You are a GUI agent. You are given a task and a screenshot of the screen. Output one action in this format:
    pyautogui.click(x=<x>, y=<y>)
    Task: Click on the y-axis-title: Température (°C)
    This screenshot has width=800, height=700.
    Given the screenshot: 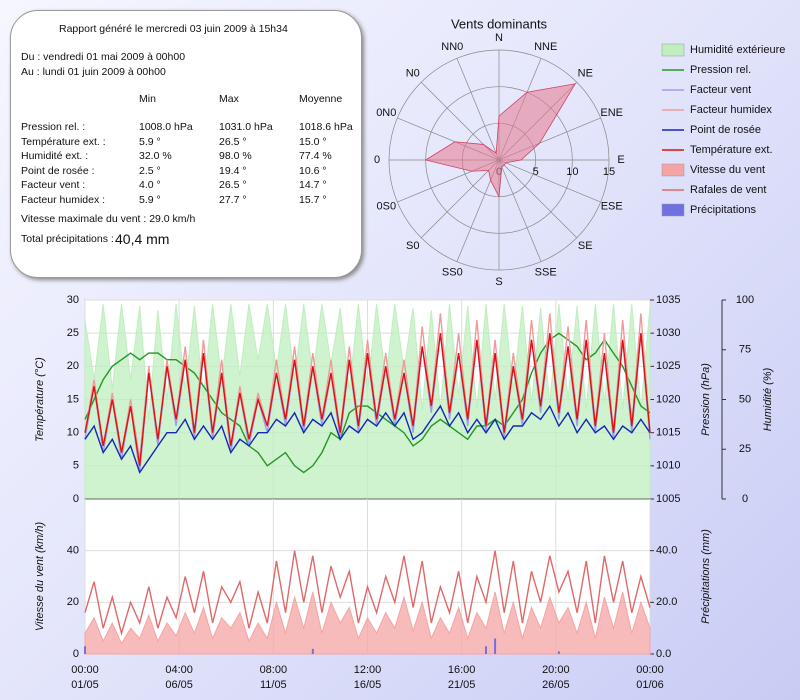 What is the action you would take?
    pyautogui.click(x=40, y=399)
    